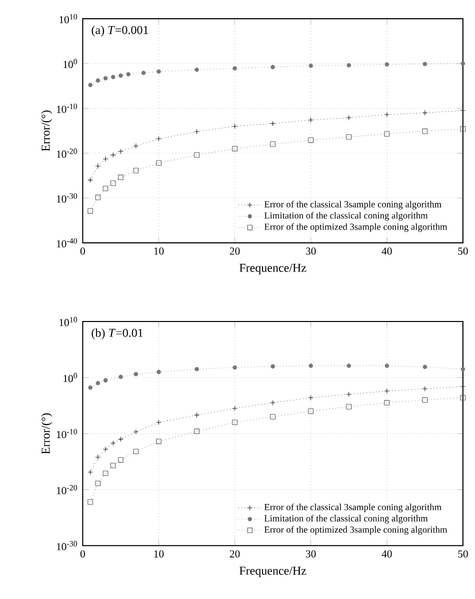 The image size is (475, 599). What do you see at coordinates (67, 153) in the screenshot?
I see `y-tick-label: 10$^{-20}$` at bounding box center [67, 153].